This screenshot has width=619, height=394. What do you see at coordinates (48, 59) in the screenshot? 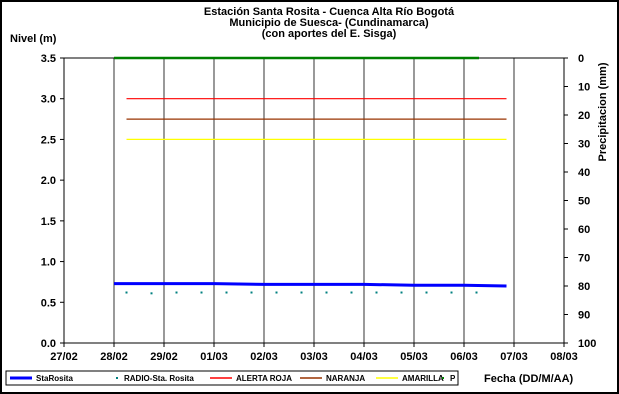
I see `y-tick-label: 3.5` at bounding box center [48, 59].